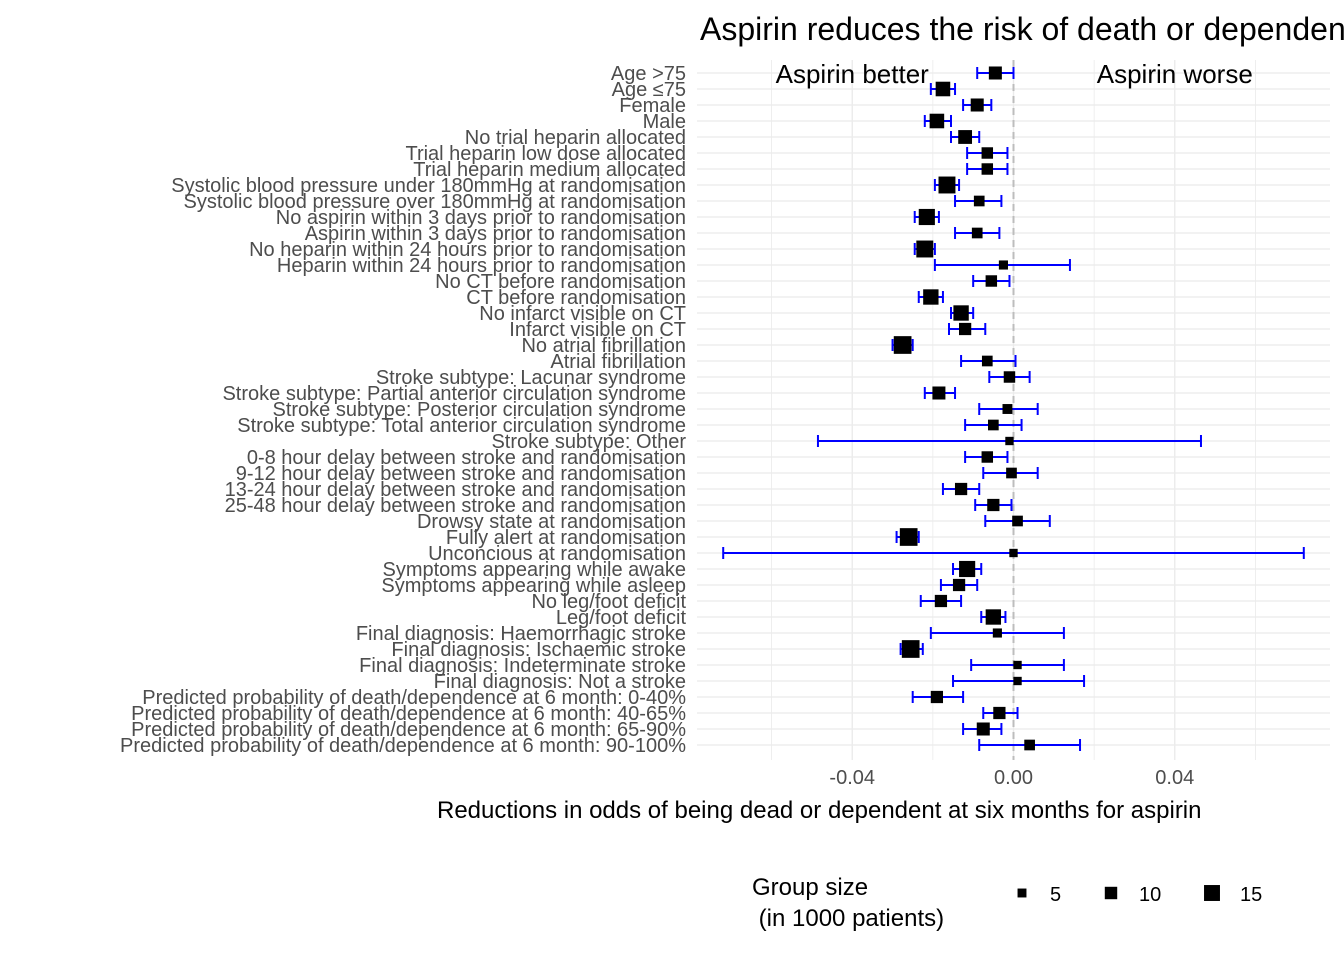  What do you see at coordinates (560, 682) in the screenshot?
I see `y-tick-label: Final diagnosis: Not a stroke` at bounding box center [560, 682].